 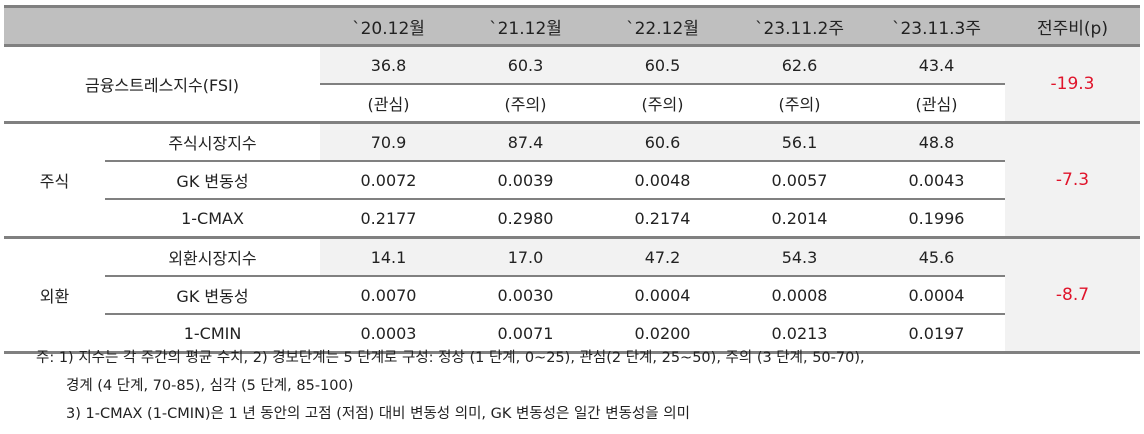 I want to click on table-row: (관심) (주의) (주의) (주의) (관심), so click(x=572, y=104).